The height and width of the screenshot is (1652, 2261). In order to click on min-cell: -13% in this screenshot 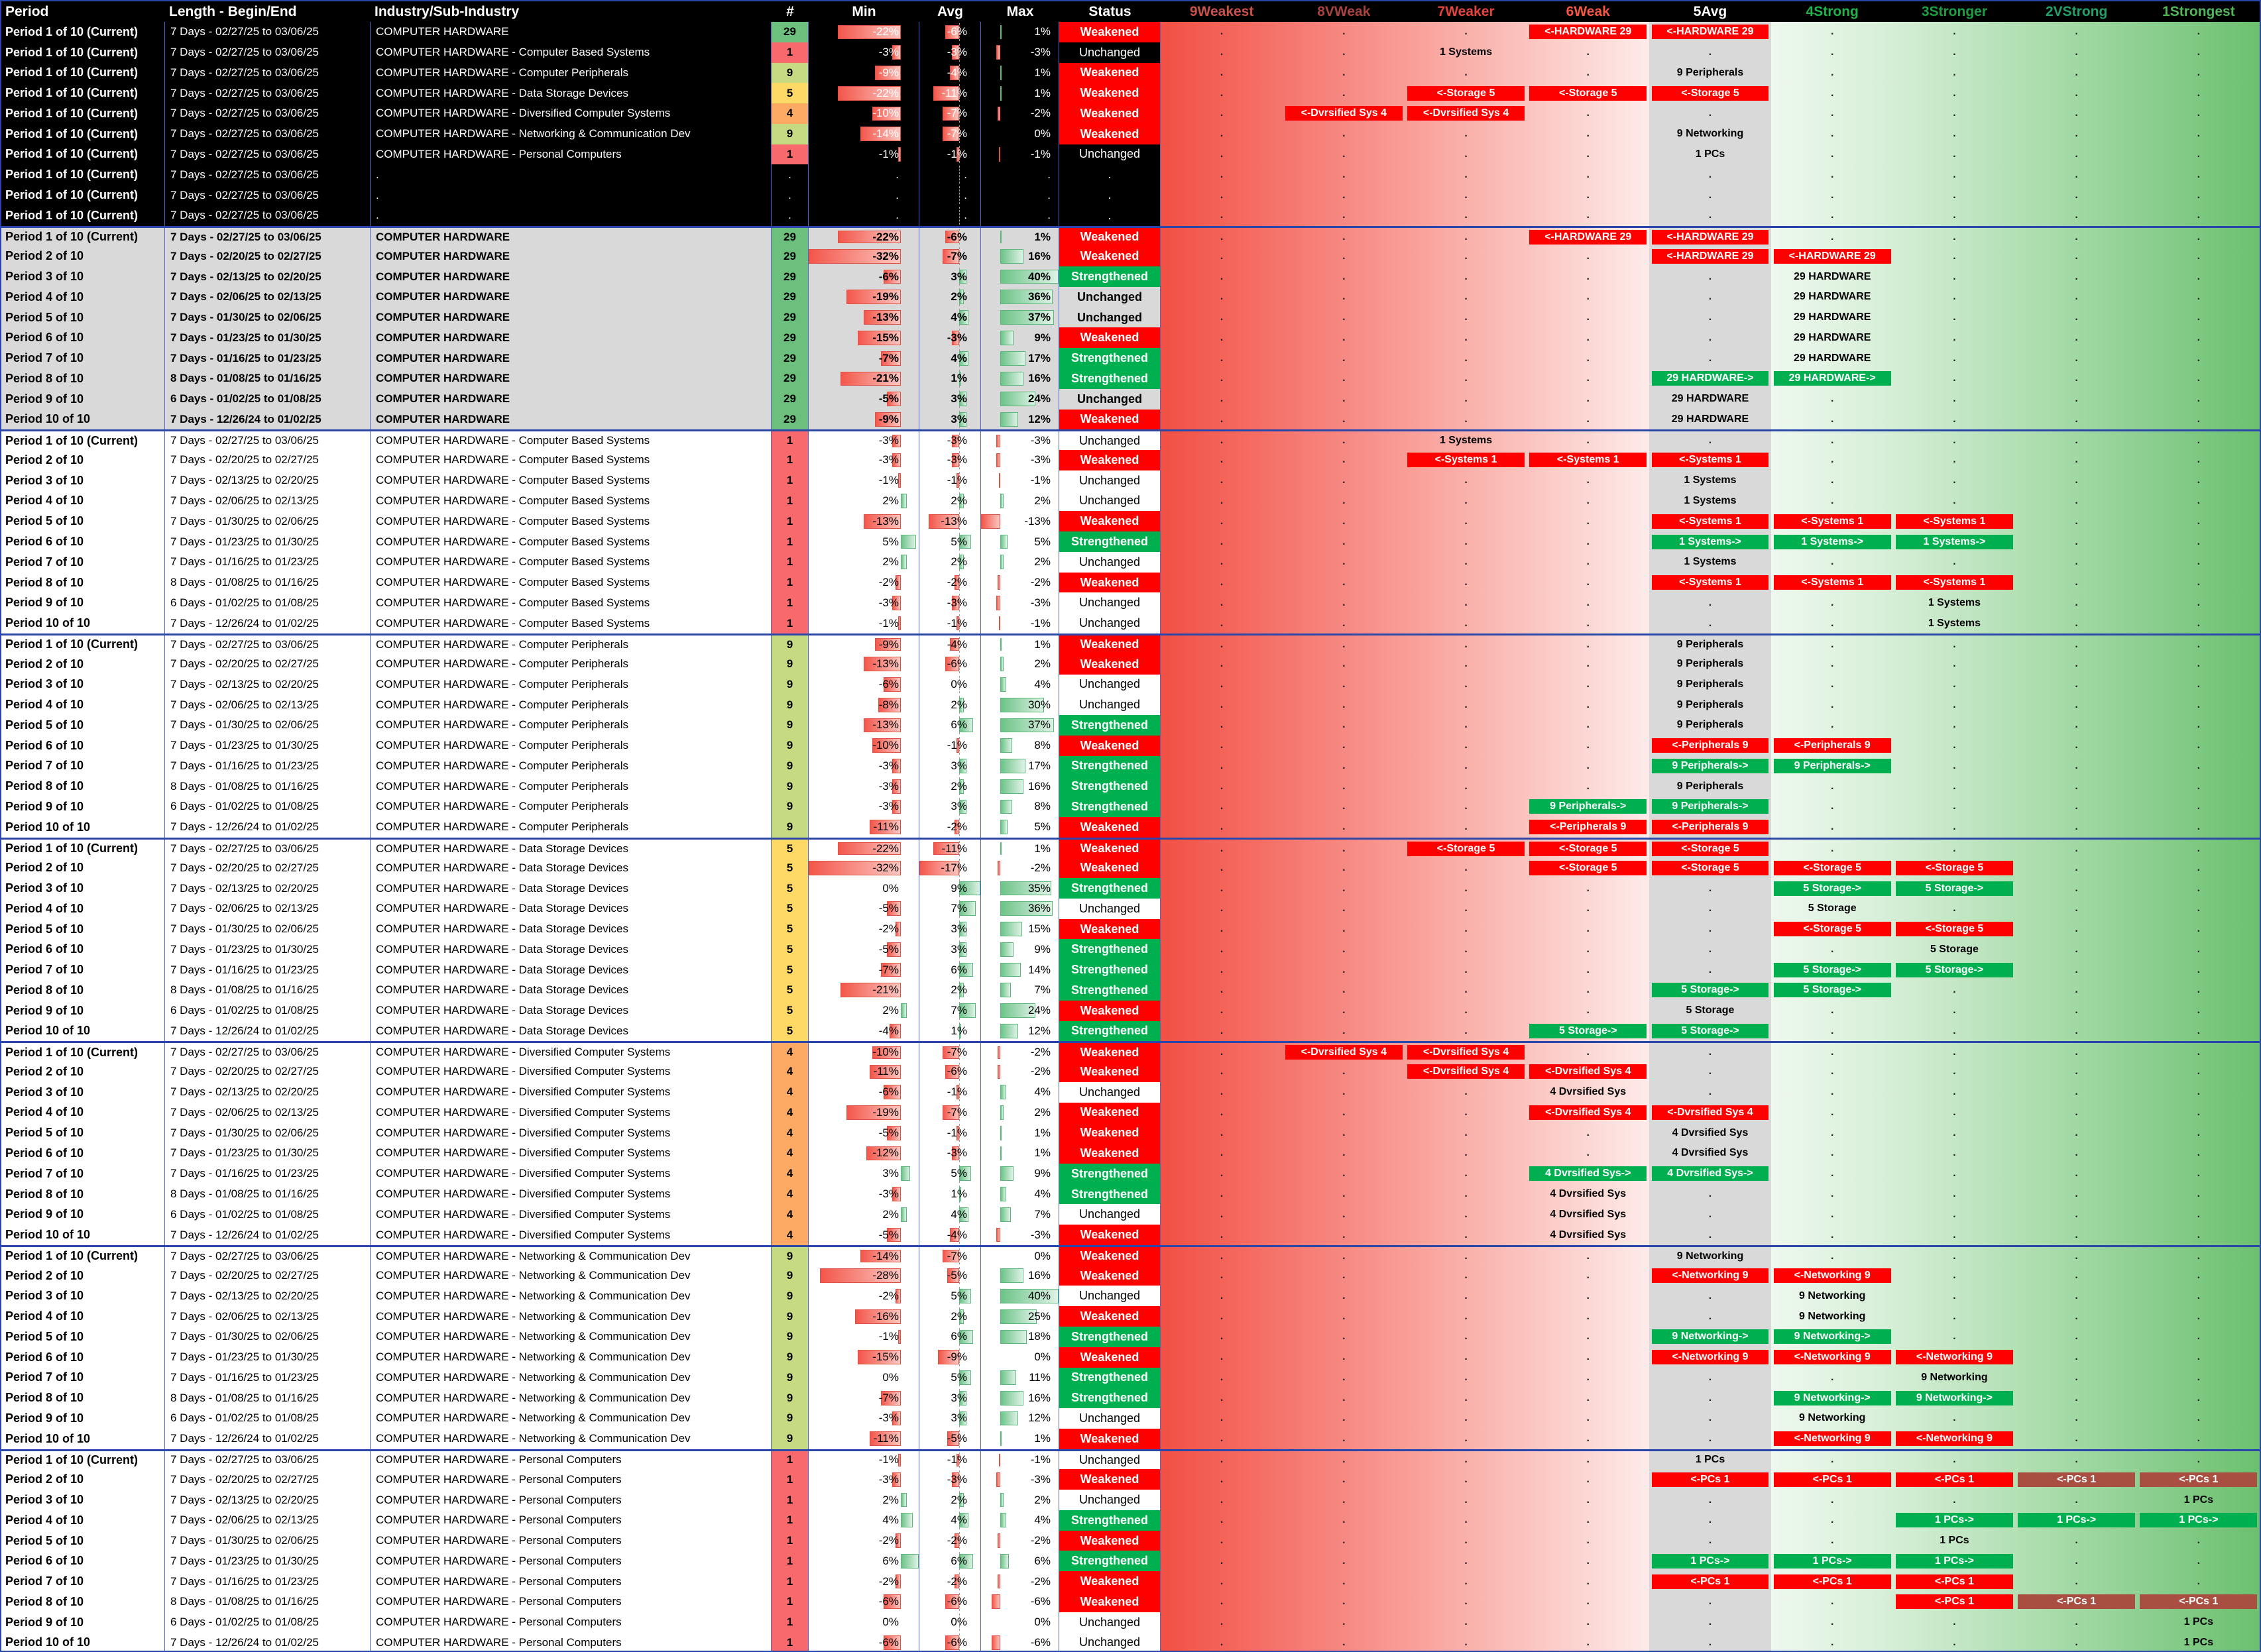, I will do `click(864, 664)`.